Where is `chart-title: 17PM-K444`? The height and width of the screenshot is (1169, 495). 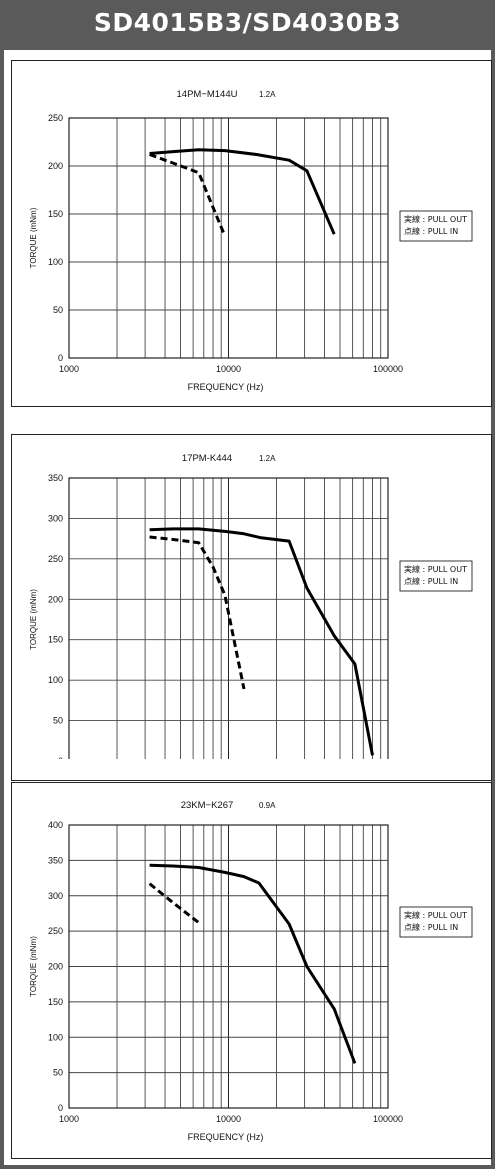
chart-title: 17PM-K444 is located at coordinates (207, 458).